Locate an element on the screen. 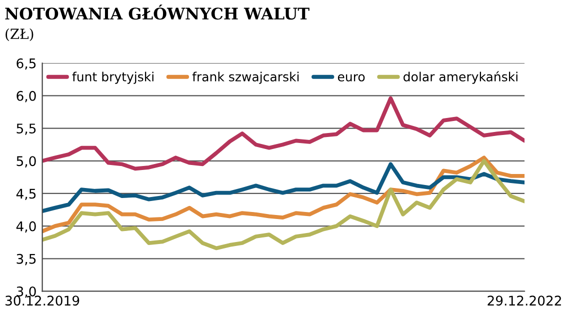 This screenshot has width=564, height=334. y-tick-label: 6,5 is located at coordinates (26, 64).